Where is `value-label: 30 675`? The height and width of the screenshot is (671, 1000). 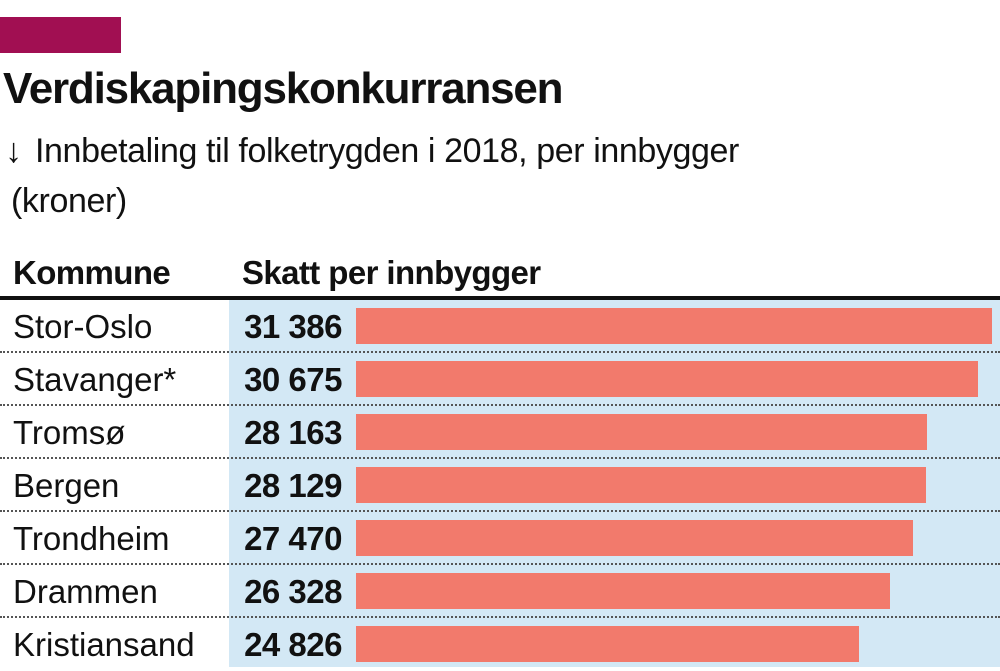 value-label: 30 675 is located at coordinates (293, 379).